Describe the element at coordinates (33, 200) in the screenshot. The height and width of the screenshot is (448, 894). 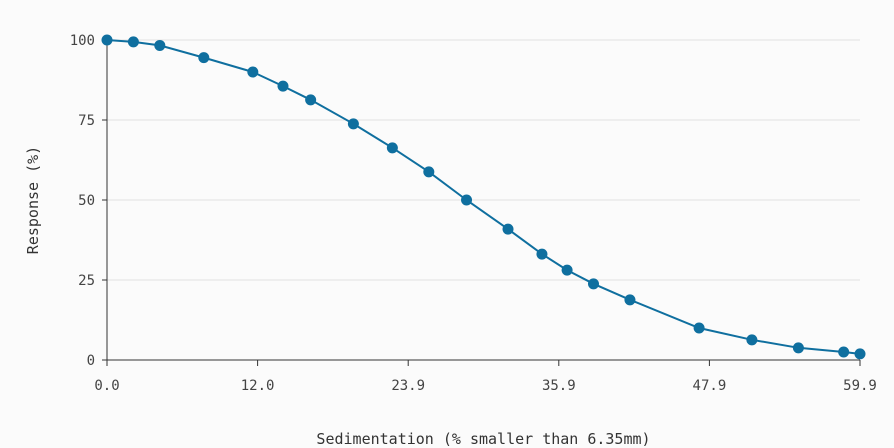
I see `y-axis-title: Response (%)` at that location.